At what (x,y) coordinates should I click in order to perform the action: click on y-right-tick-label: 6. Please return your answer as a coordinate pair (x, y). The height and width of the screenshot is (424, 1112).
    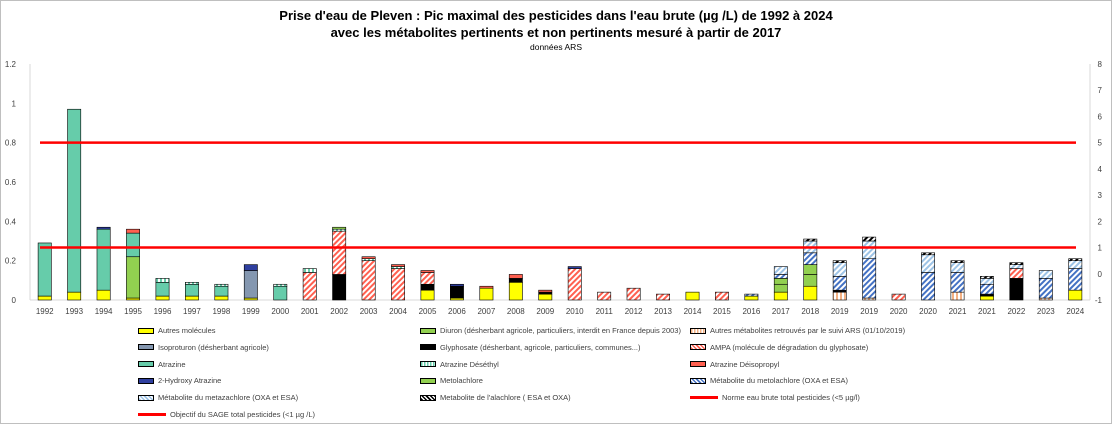
    Looking at the image, I should click on (1100, 116).